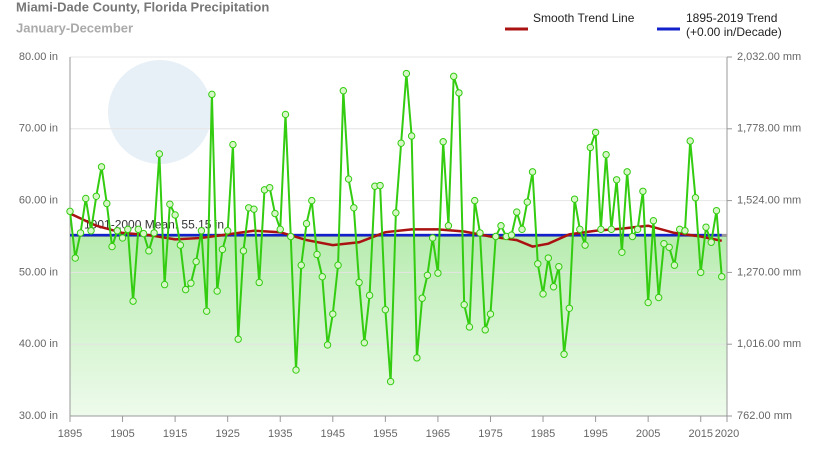 The image size is (820, 462). What do you see at coordinates (38, 344) in the screenshot?
I see `y-tick-label: 40.00 in` at bounding box center [38, 344].